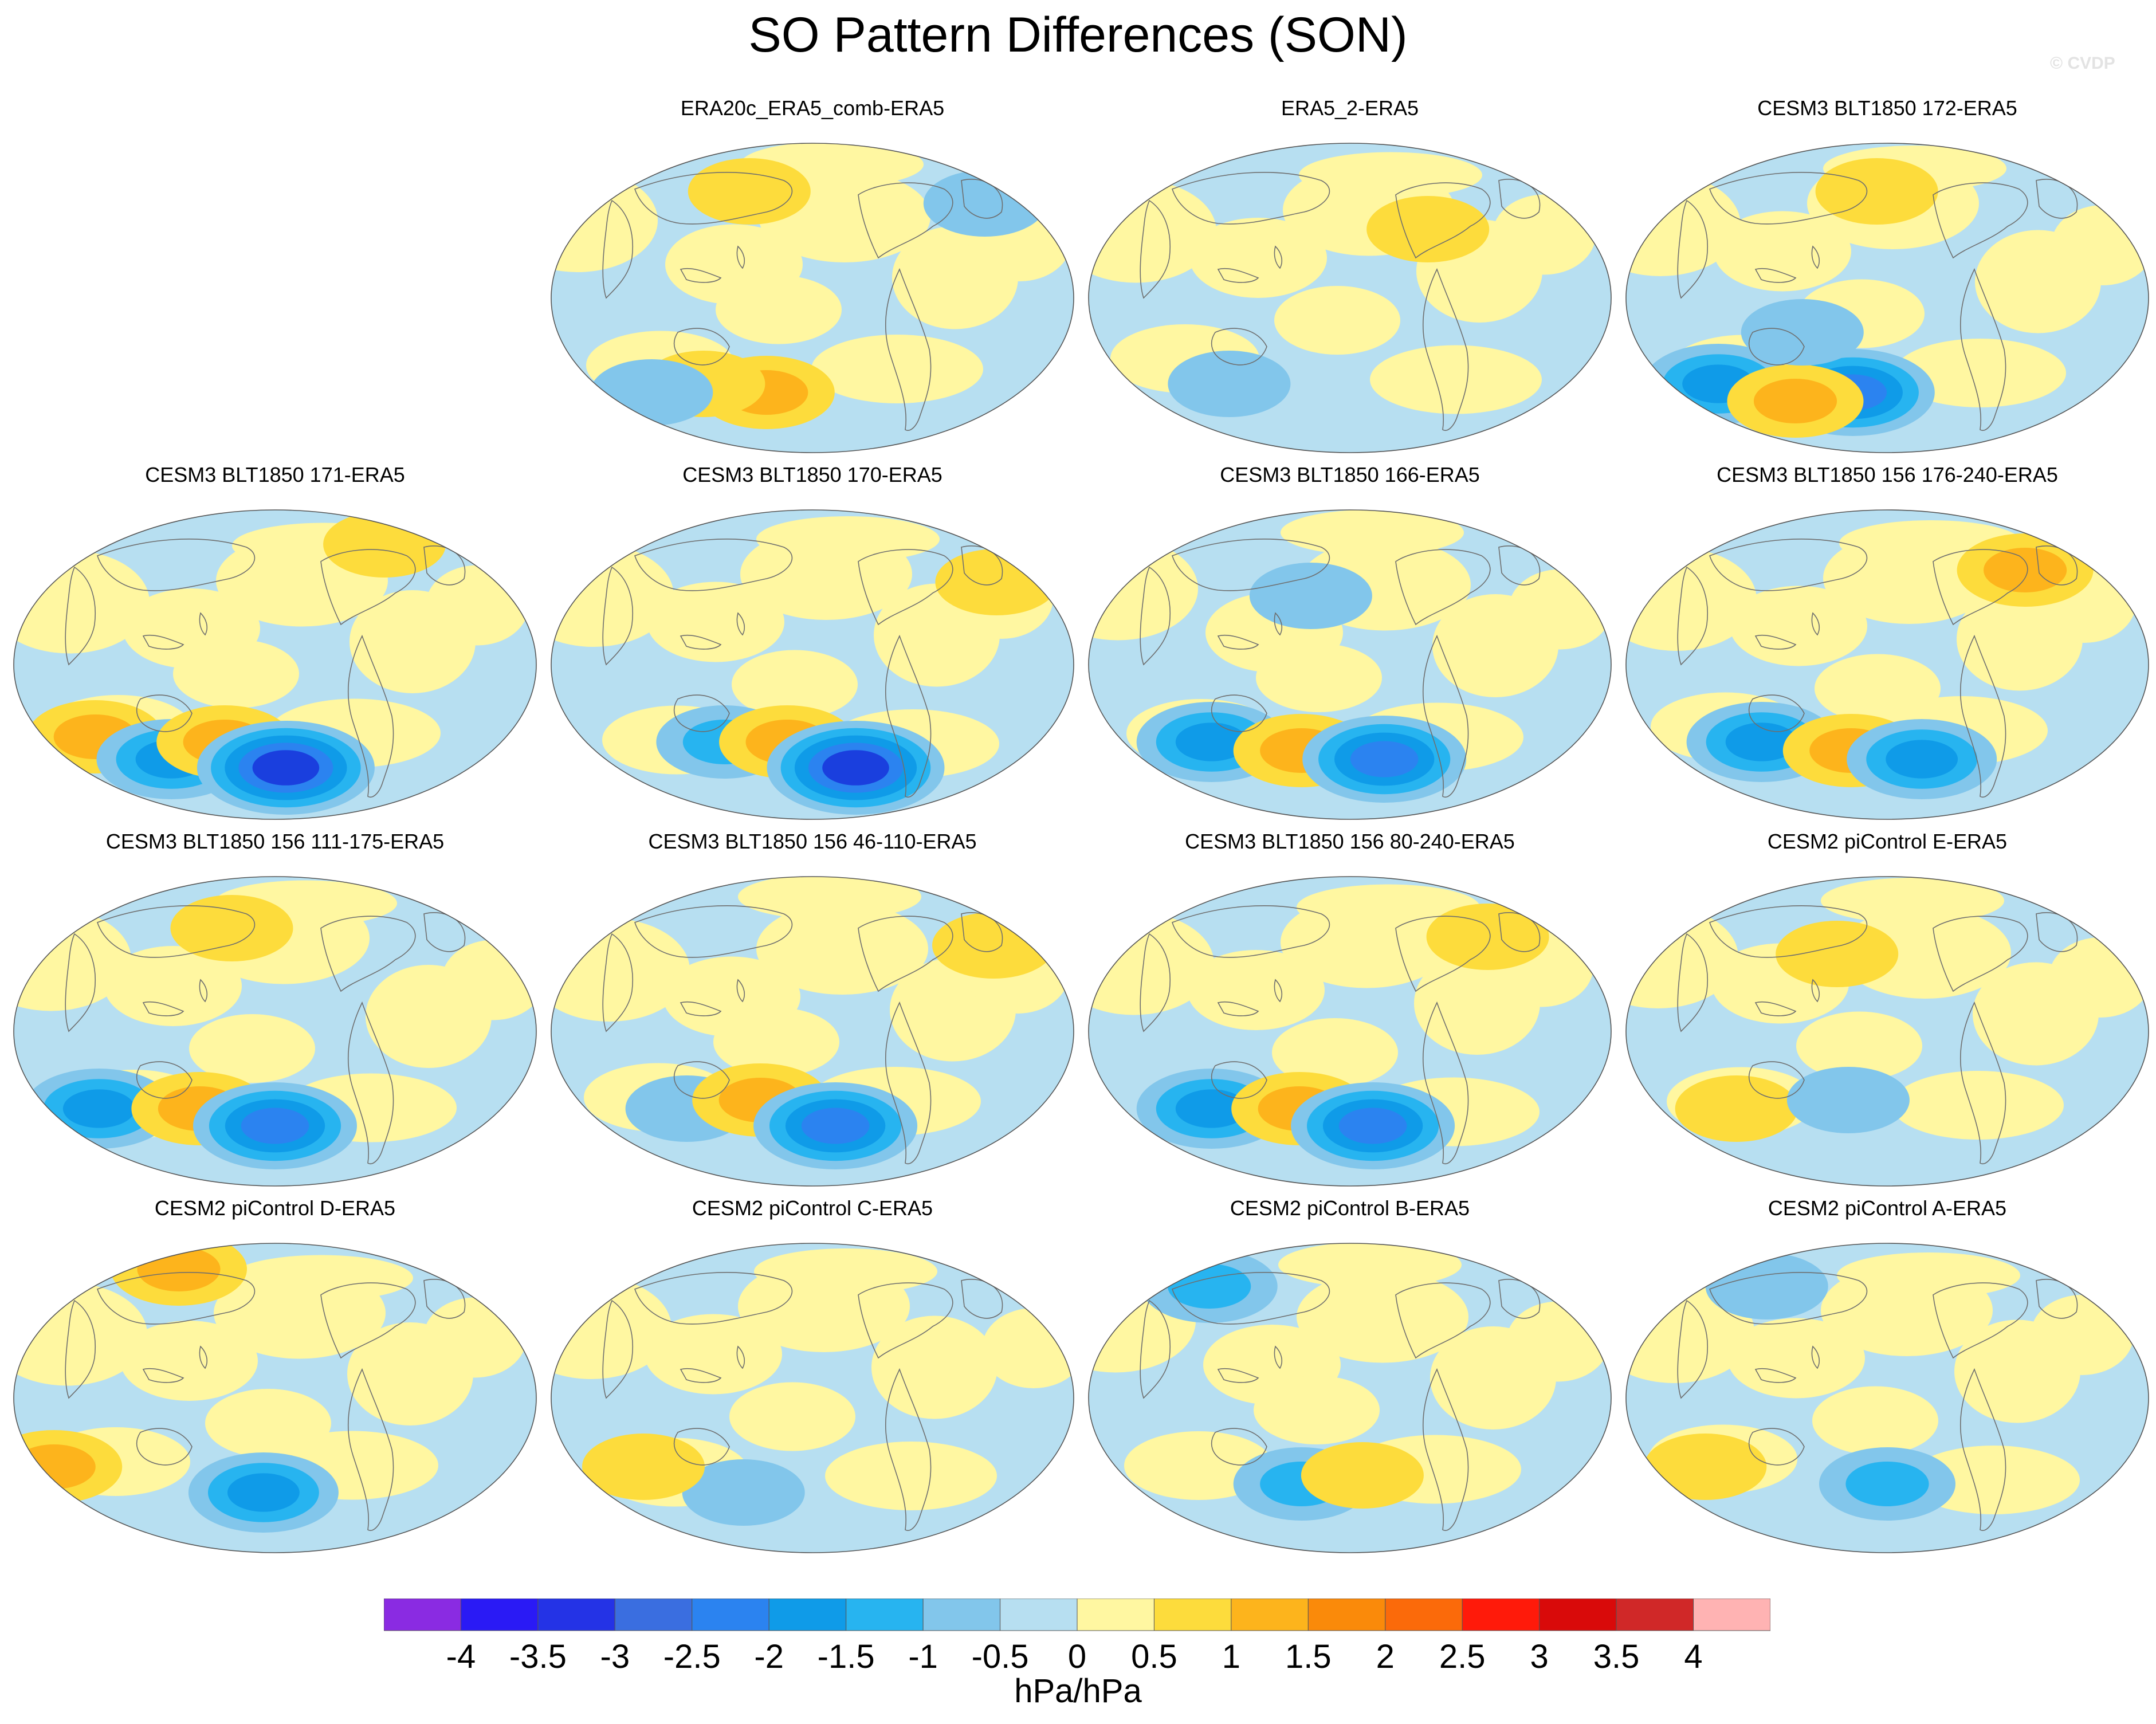  What do you see at coordinates (1350, 842) in the screenshot?
I see `panel-title: CESM3 BLT1850 156 80-240-ERA5` at bounding box center [1350, 842].